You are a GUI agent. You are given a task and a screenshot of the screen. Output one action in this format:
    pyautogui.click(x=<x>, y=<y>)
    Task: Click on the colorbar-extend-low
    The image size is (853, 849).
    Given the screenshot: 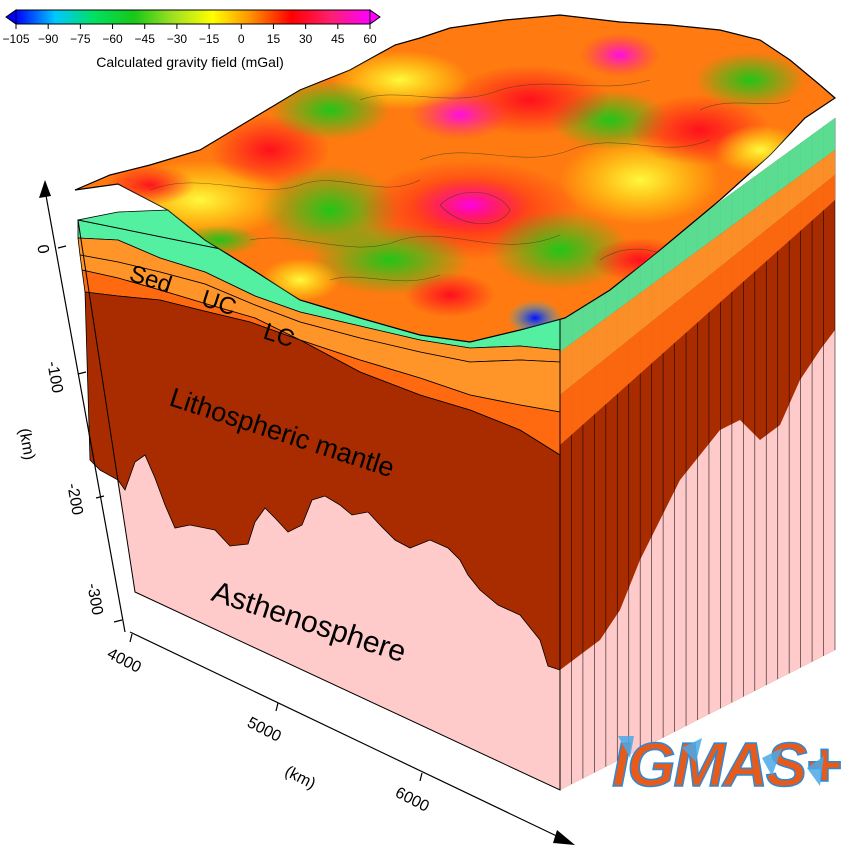 What is the action you would take?
    pyautogui.click(x=11, y=17)
    